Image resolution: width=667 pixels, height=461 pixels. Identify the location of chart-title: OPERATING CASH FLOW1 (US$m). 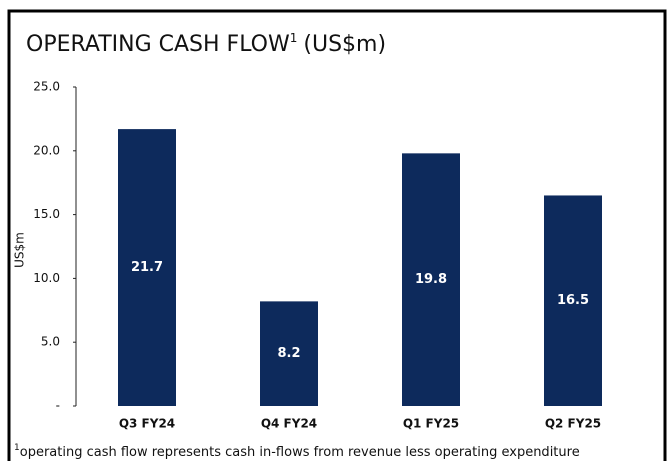
(206, 44).